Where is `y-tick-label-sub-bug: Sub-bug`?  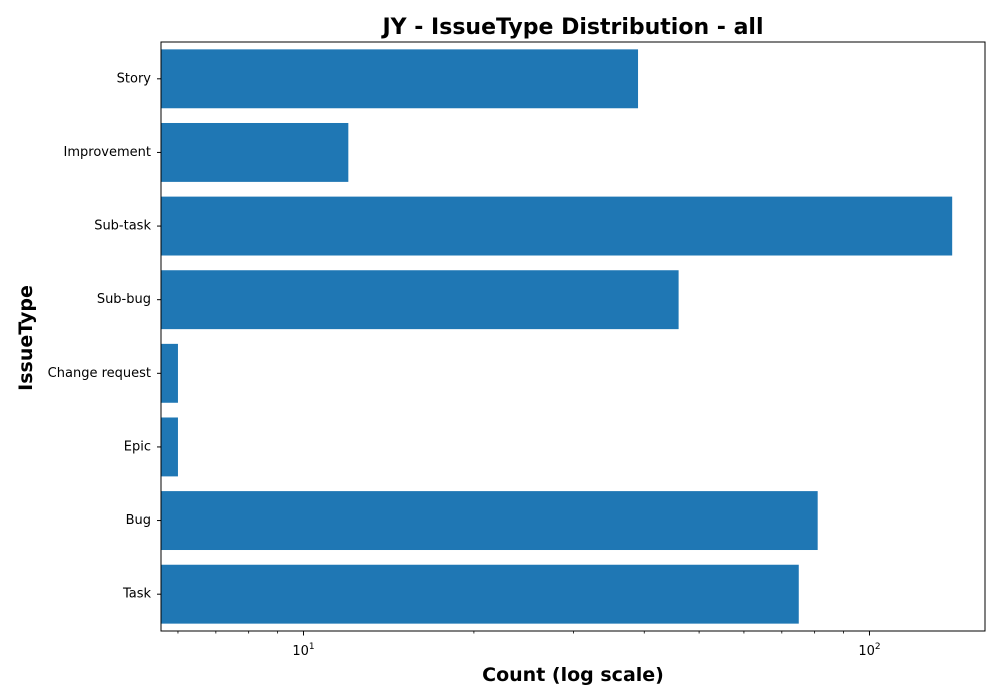 y-tick-label-sub-bug: Sub-bug is located at coordinates (124, 299).